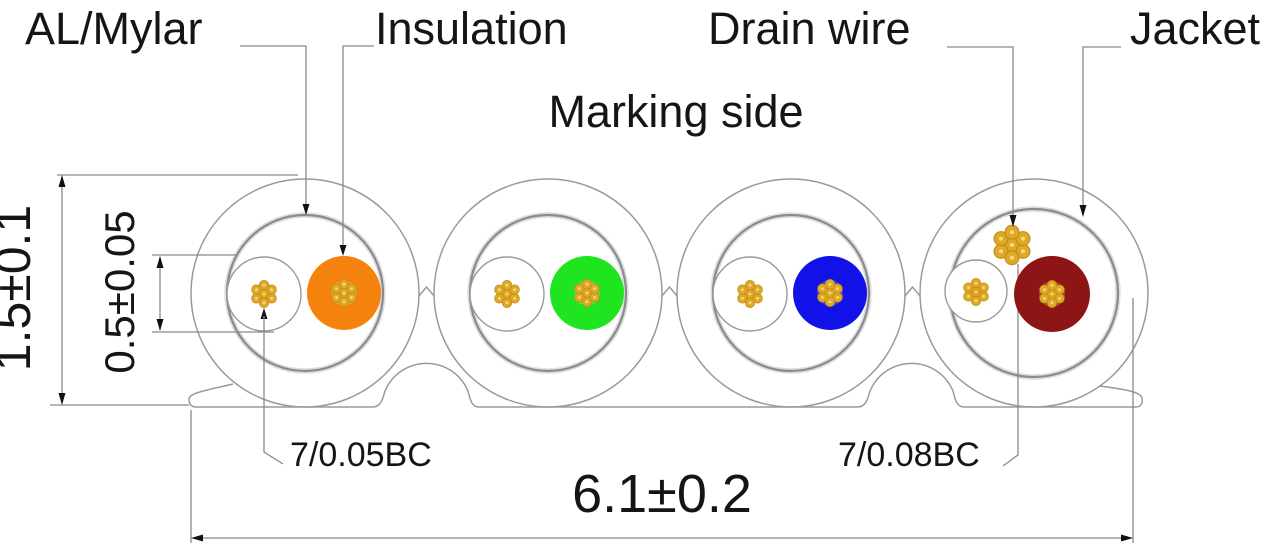  Describe the element at coordinates (119, 291) in the screenshot. I see `pair-unit-dimension-text: 0.5±0.05` at that location.